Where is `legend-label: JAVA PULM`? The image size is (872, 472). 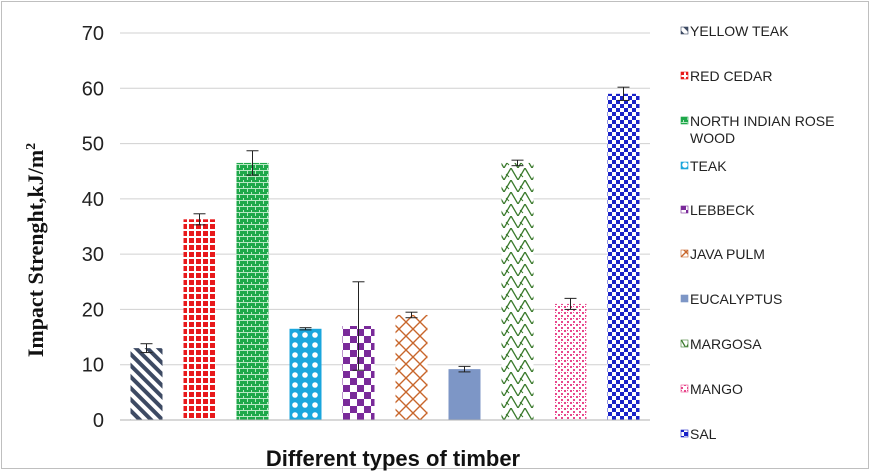 legend-label: JAVA PULM is located at coordinates (727, 254).